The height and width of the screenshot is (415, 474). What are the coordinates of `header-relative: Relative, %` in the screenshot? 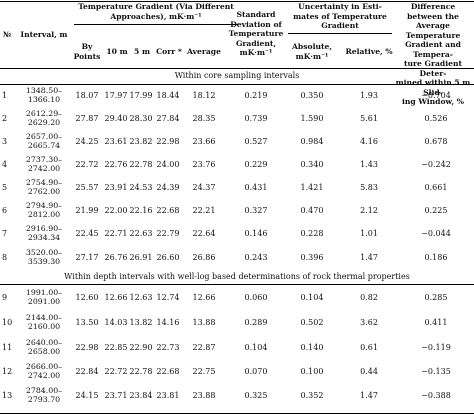 It's located at (369, 51).